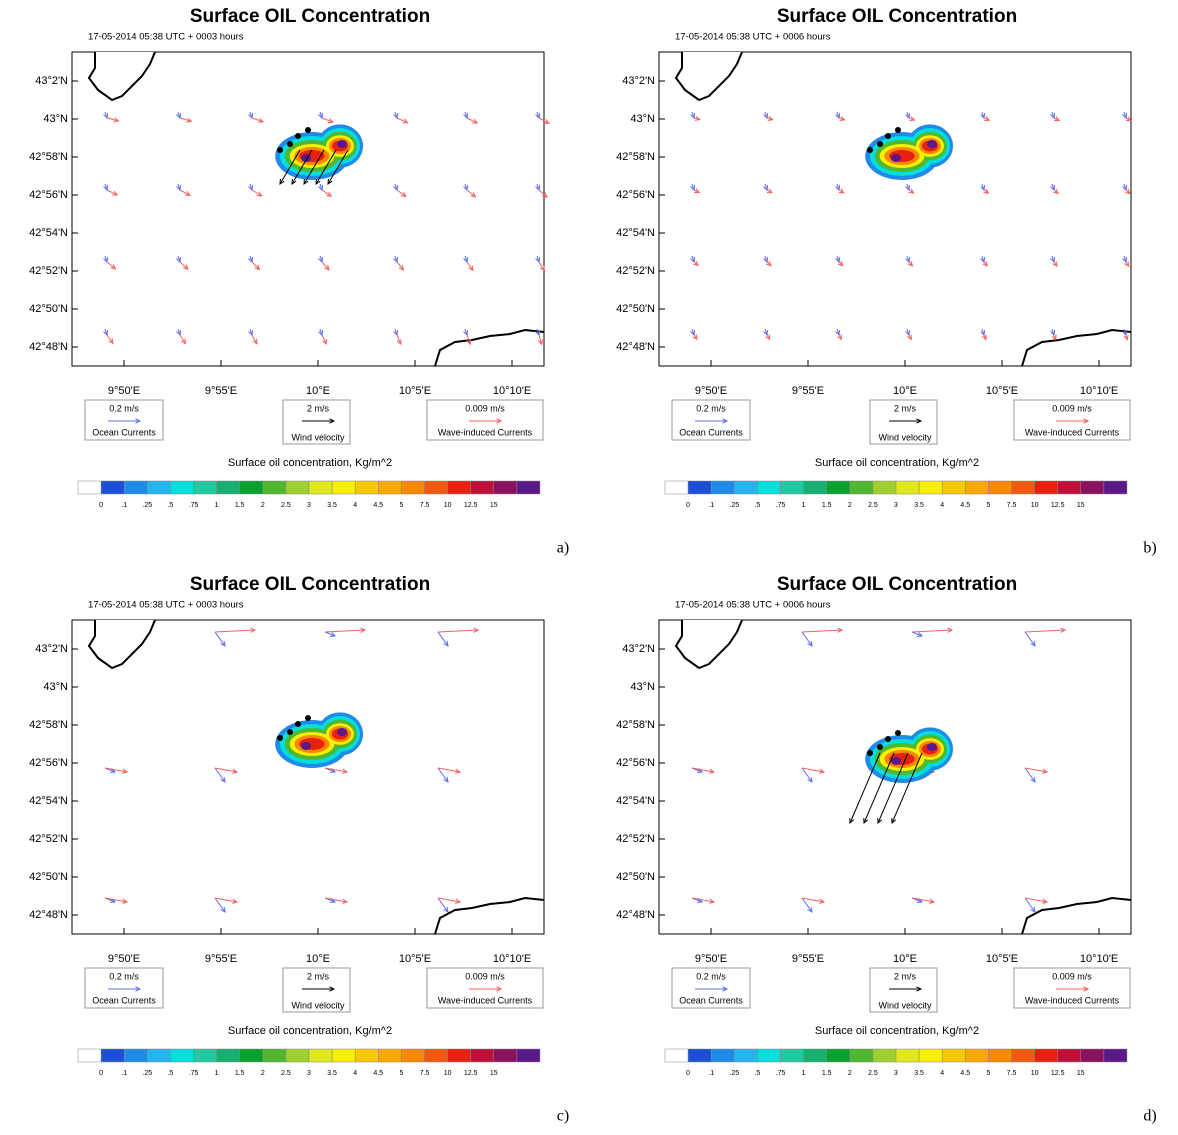  What do you see at coordinates (896, 1073) in the screenshot?
I see `colorbar-label: 3` at bounding box center [896, 1073].